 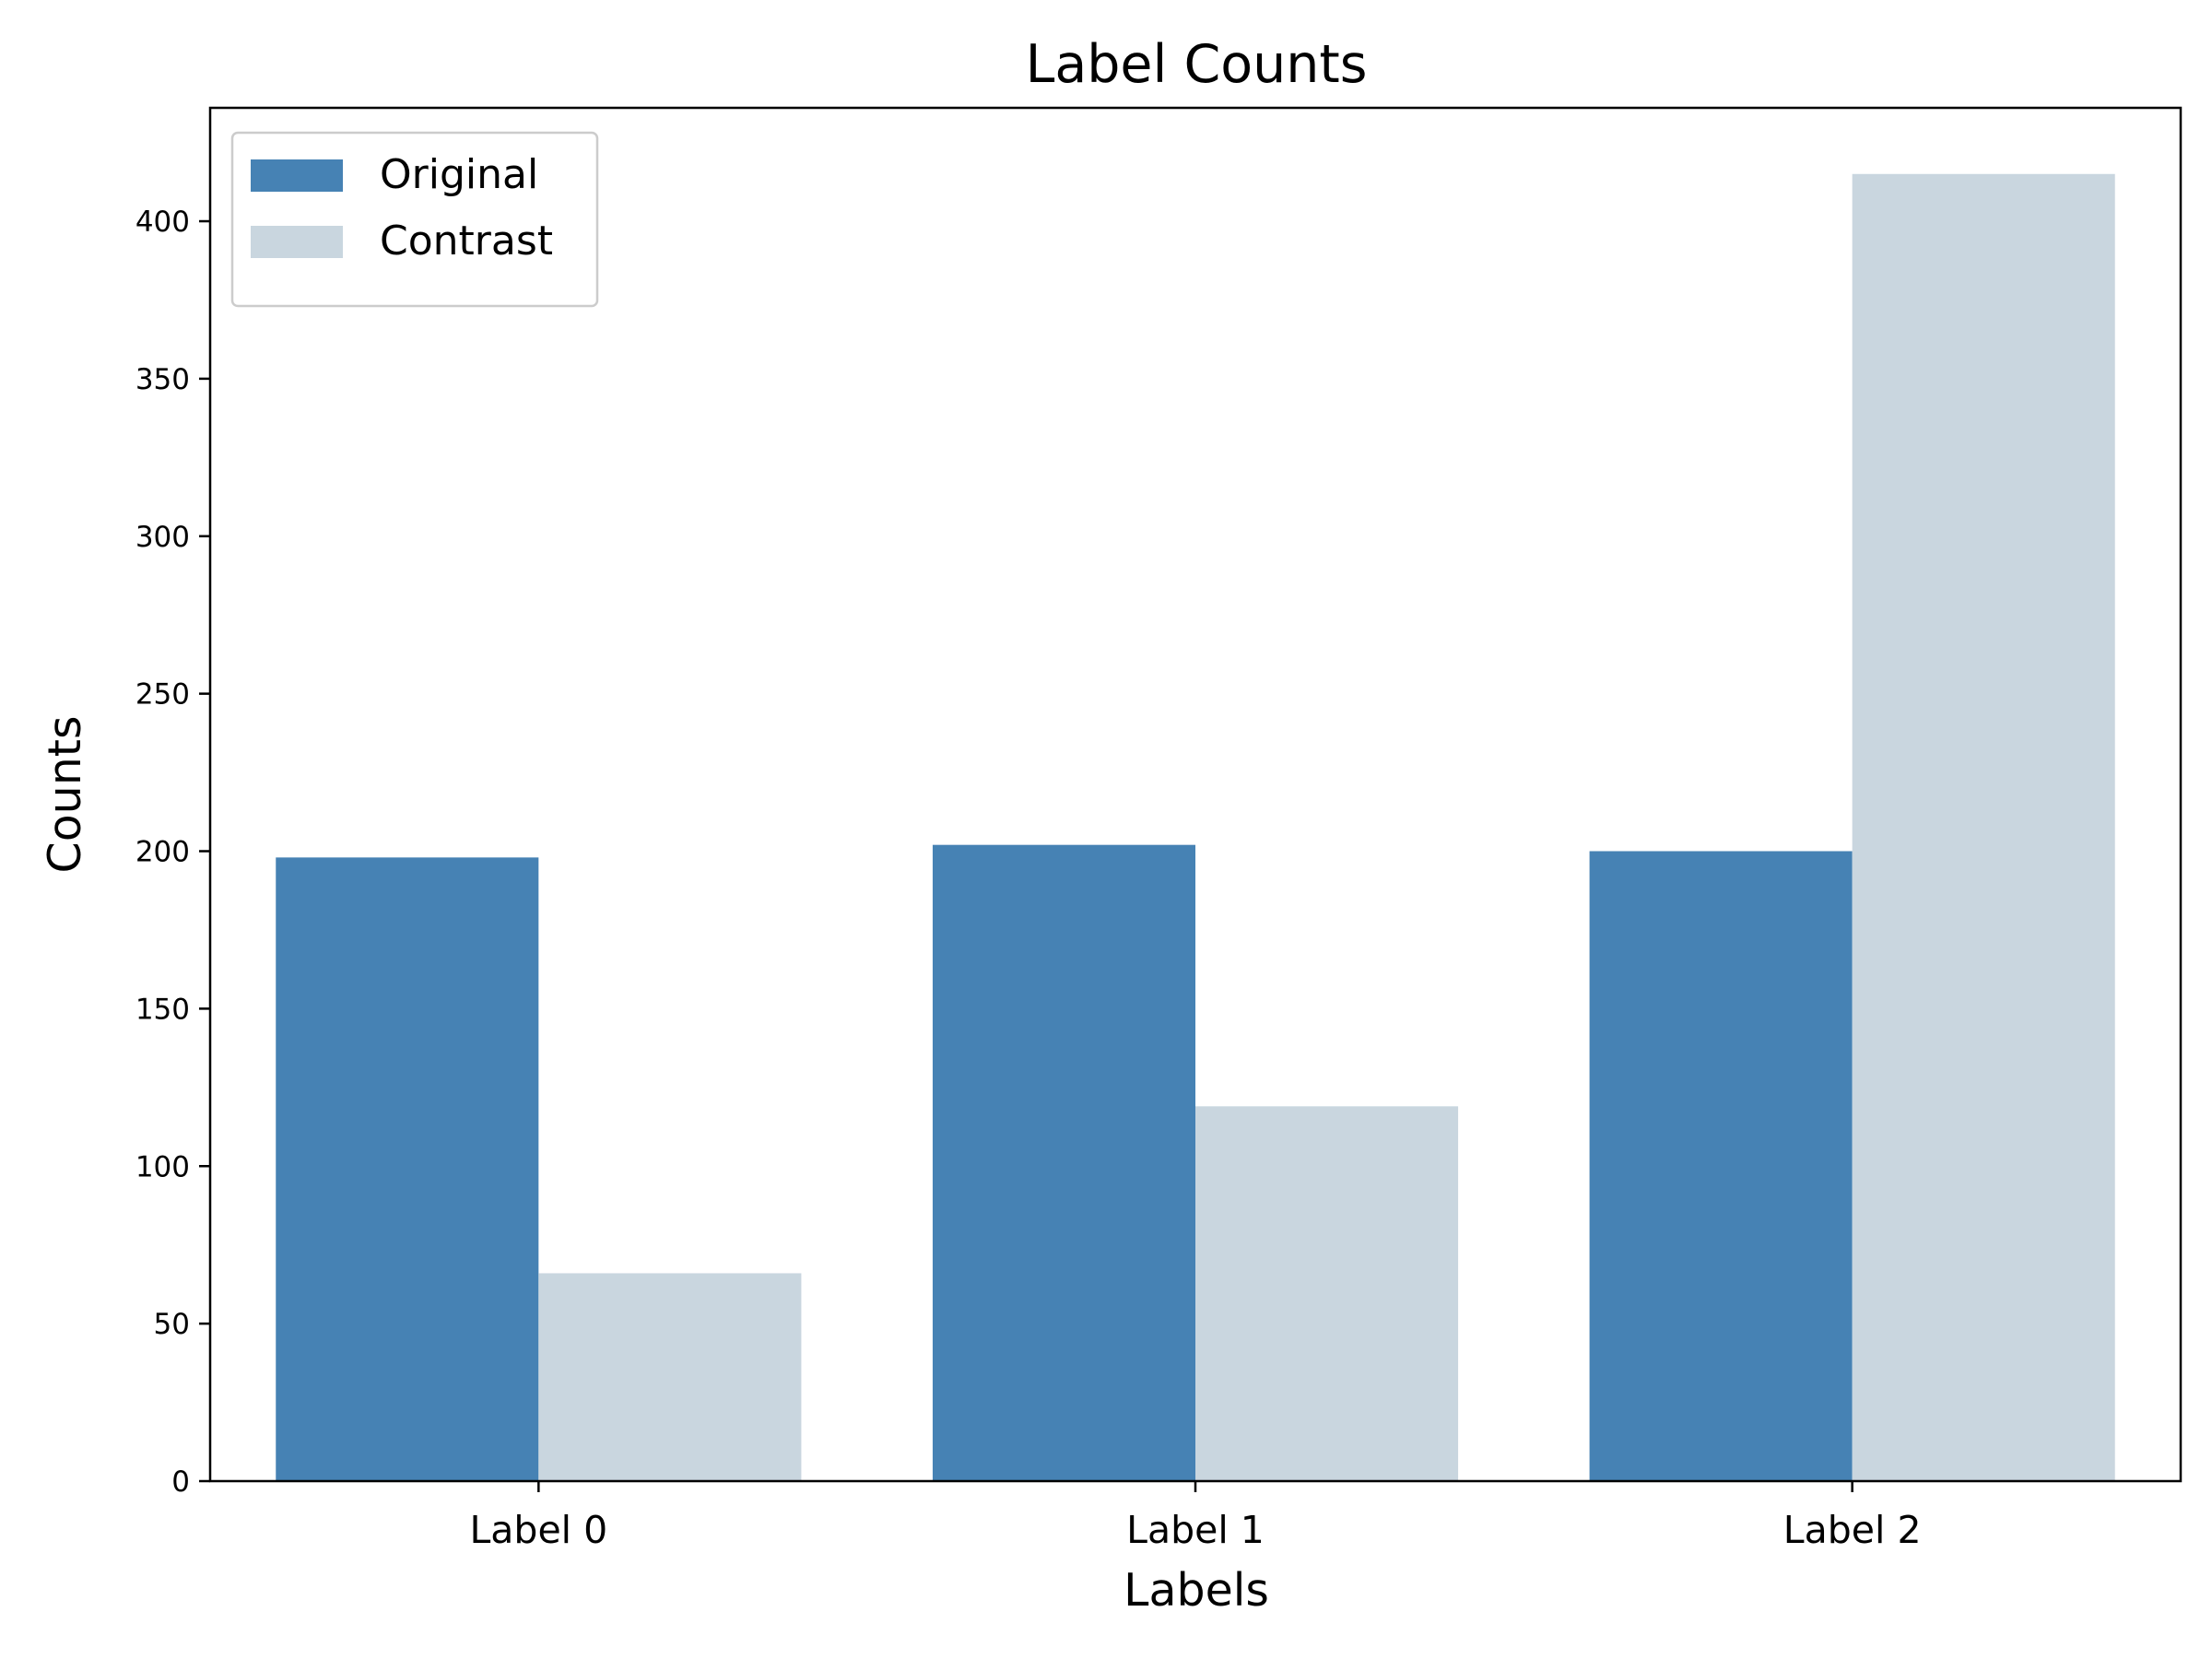 What do you see at coordinates (459, 174) in the screenshot?
I see `legend-label-original: Original` at bounding box center [459, 174].